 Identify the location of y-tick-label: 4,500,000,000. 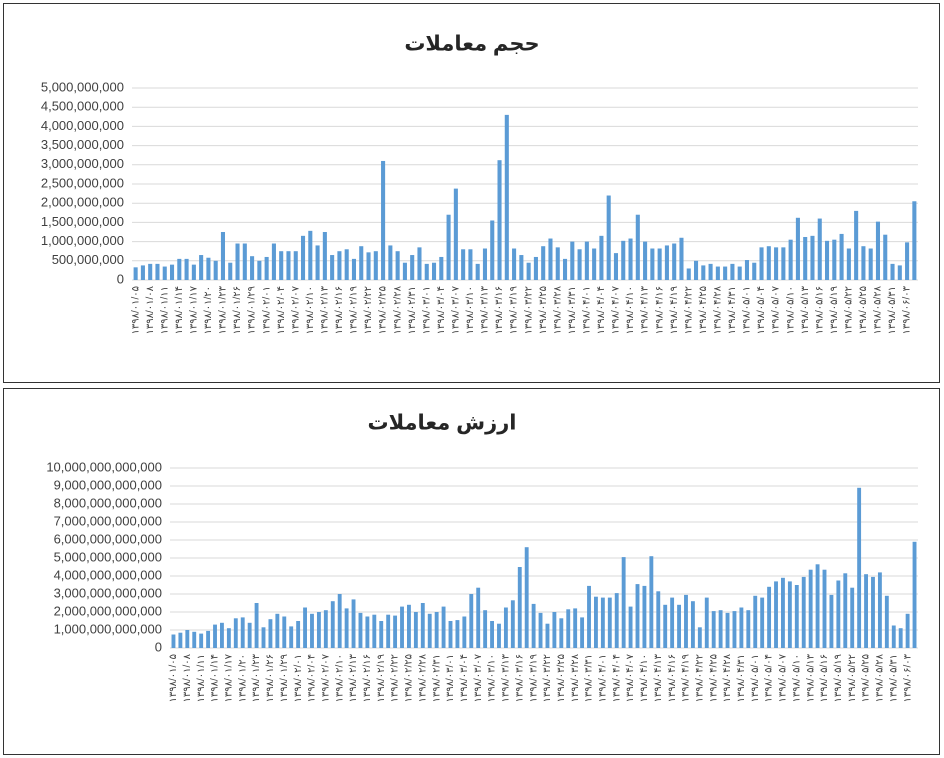
(82, 106).